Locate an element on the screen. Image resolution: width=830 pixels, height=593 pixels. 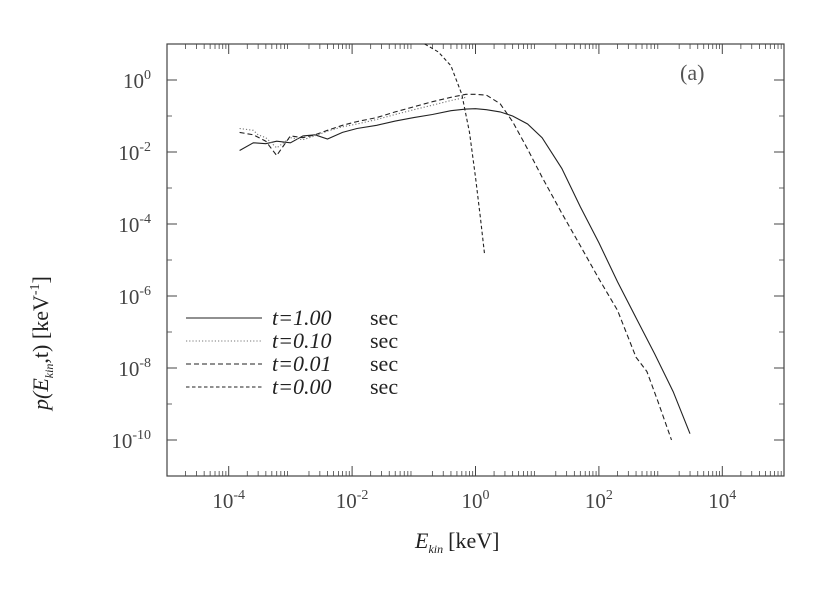
y-tick-exp: -8 is located at coordinates (145, 363).